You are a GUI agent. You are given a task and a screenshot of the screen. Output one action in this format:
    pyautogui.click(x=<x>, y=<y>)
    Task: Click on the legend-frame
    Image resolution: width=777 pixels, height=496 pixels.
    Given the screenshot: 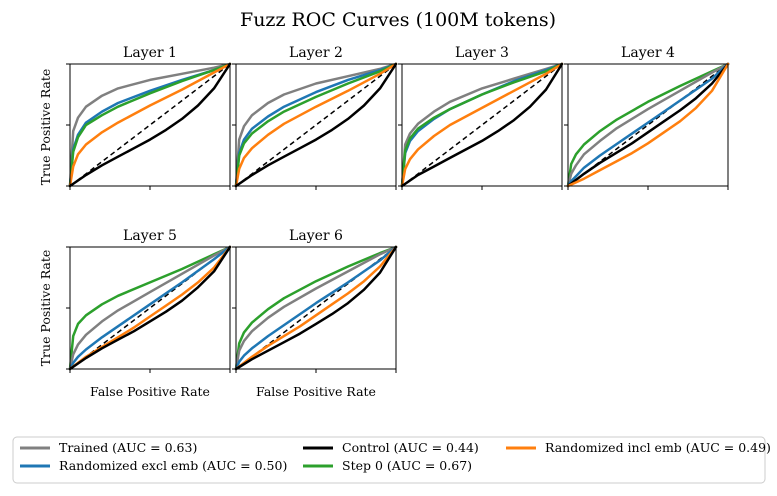 What is the action you would take?
    pyautogui.click(x=389, y=460)
    